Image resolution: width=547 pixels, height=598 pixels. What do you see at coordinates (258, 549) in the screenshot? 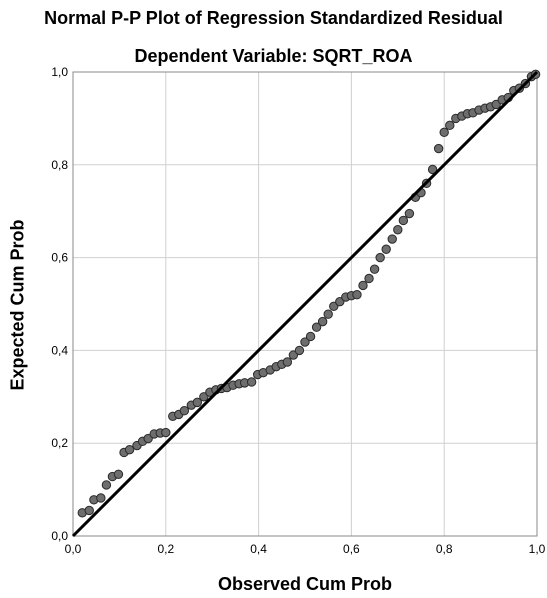
I see `x-tick-label: 0,4` at bounding box center [258, 549].